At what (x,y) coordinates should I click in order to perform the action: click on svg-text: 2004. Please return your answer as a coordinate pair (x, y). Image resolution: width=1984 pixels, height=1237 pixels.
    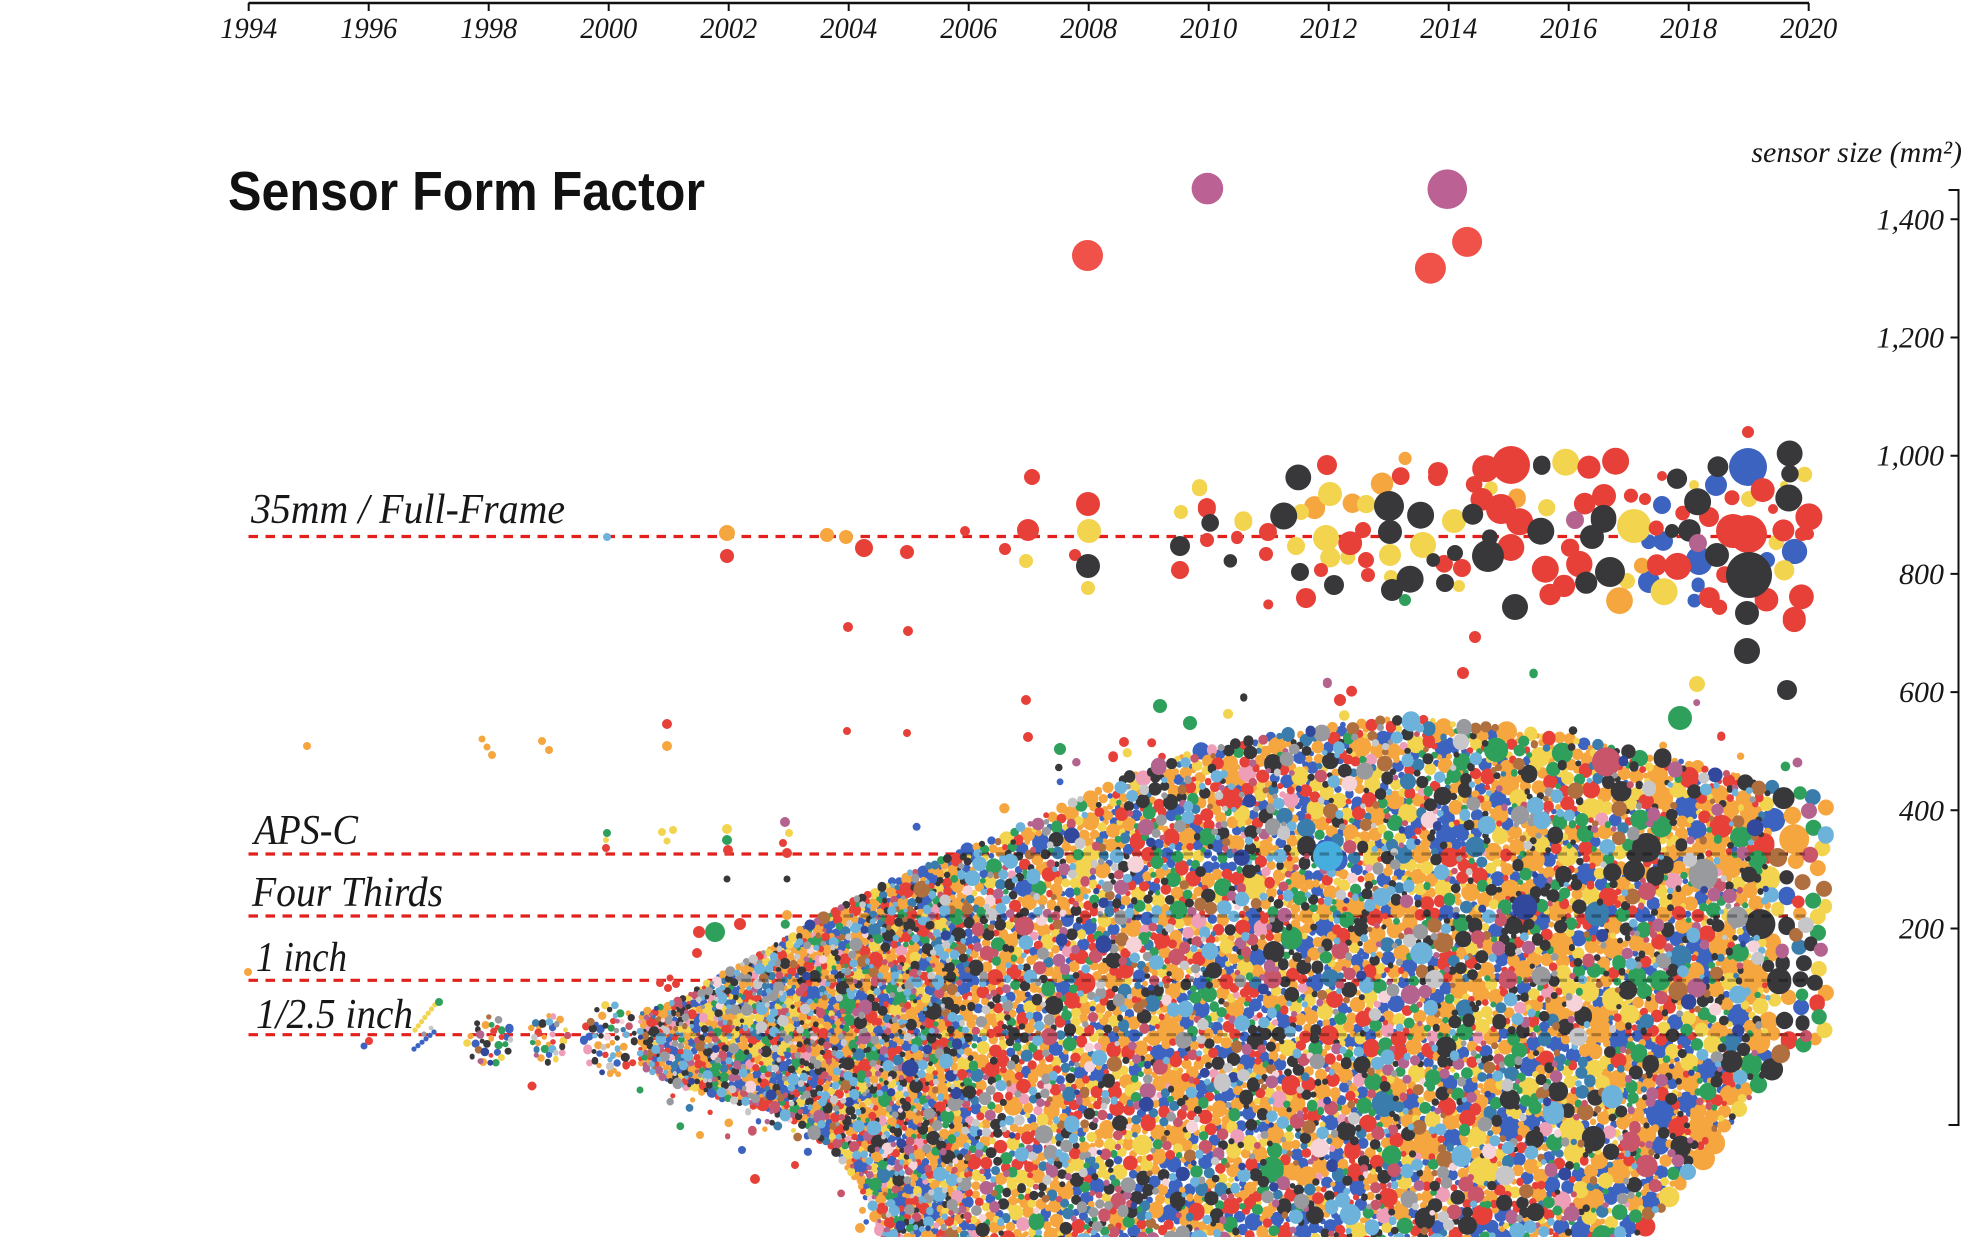
    Looking at the image, I should click on (848, 28).